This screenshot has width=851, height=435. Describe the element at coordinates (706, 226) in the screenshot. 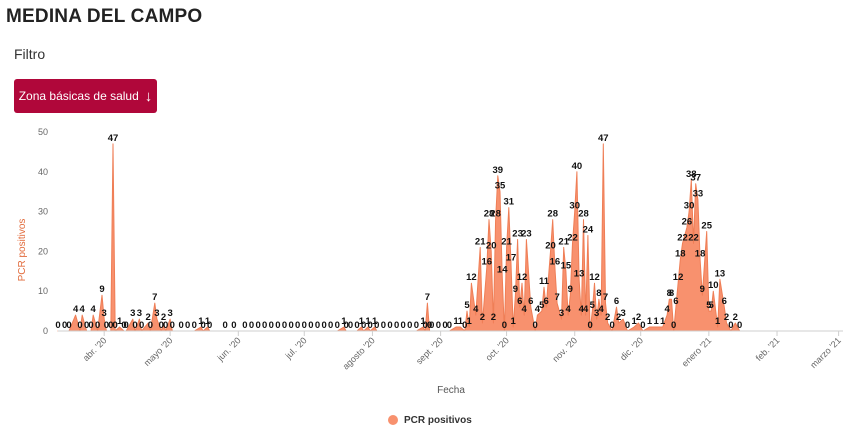

I see `data-label: 25` at that location.